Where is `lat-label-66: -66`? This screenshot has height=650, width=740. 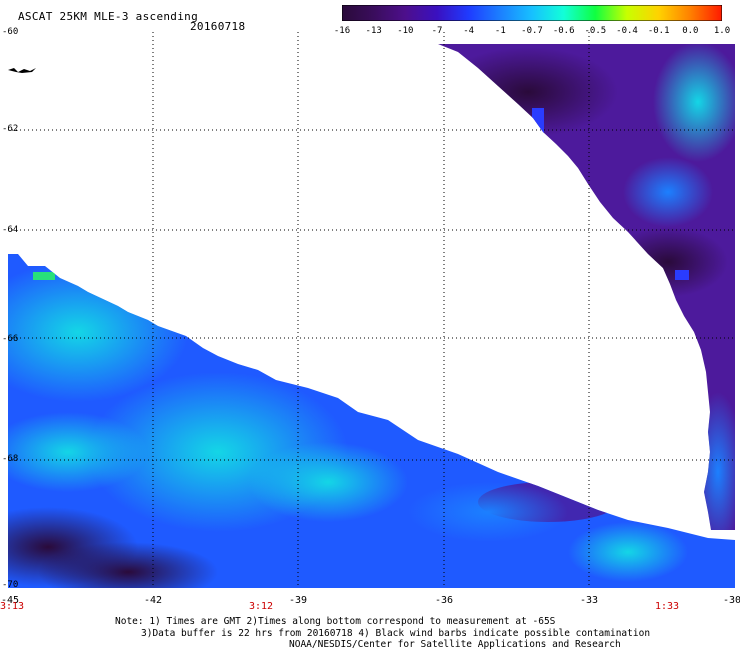
lat-label-66: -66 is located at coordinates (10, 339).